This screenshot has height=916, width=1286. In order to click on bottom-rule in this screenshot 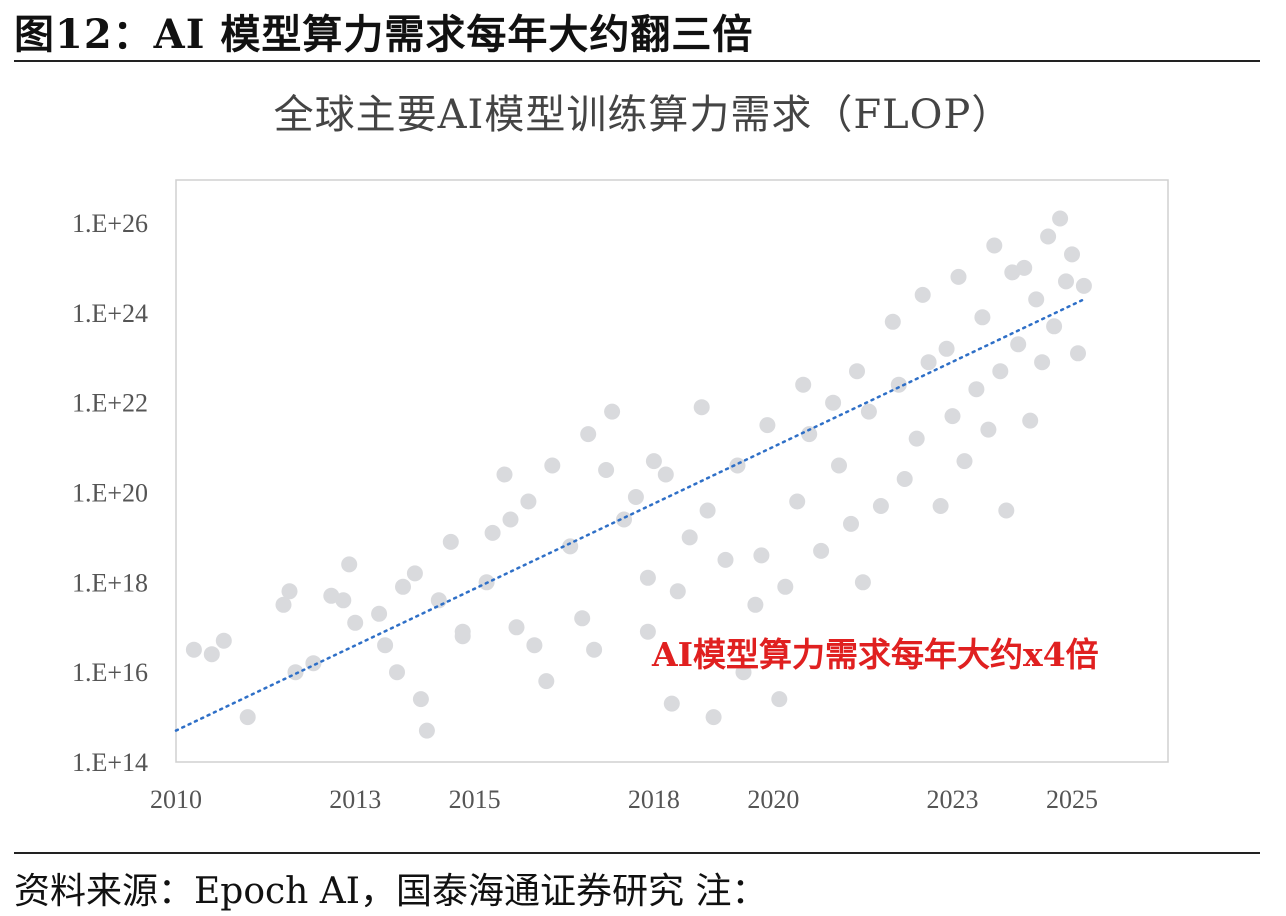, I will do `click(637, 853)`.